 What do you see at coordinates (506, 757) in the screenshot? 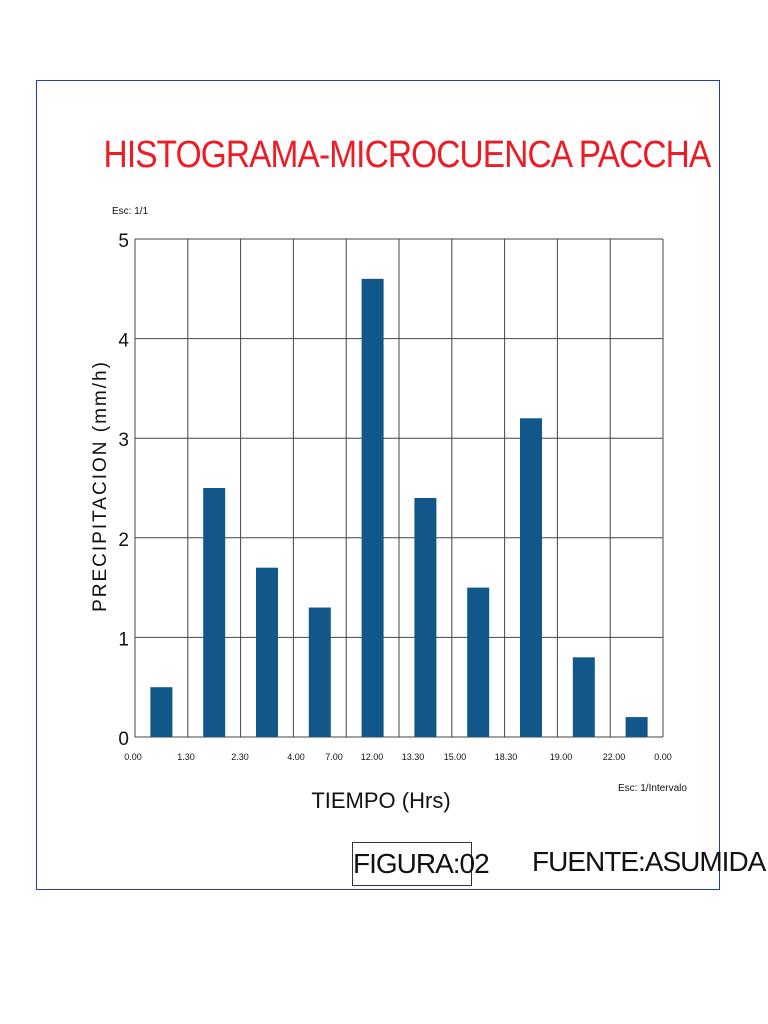
I see `x-tick-label: 18.30` at bounding box center [506, 757].